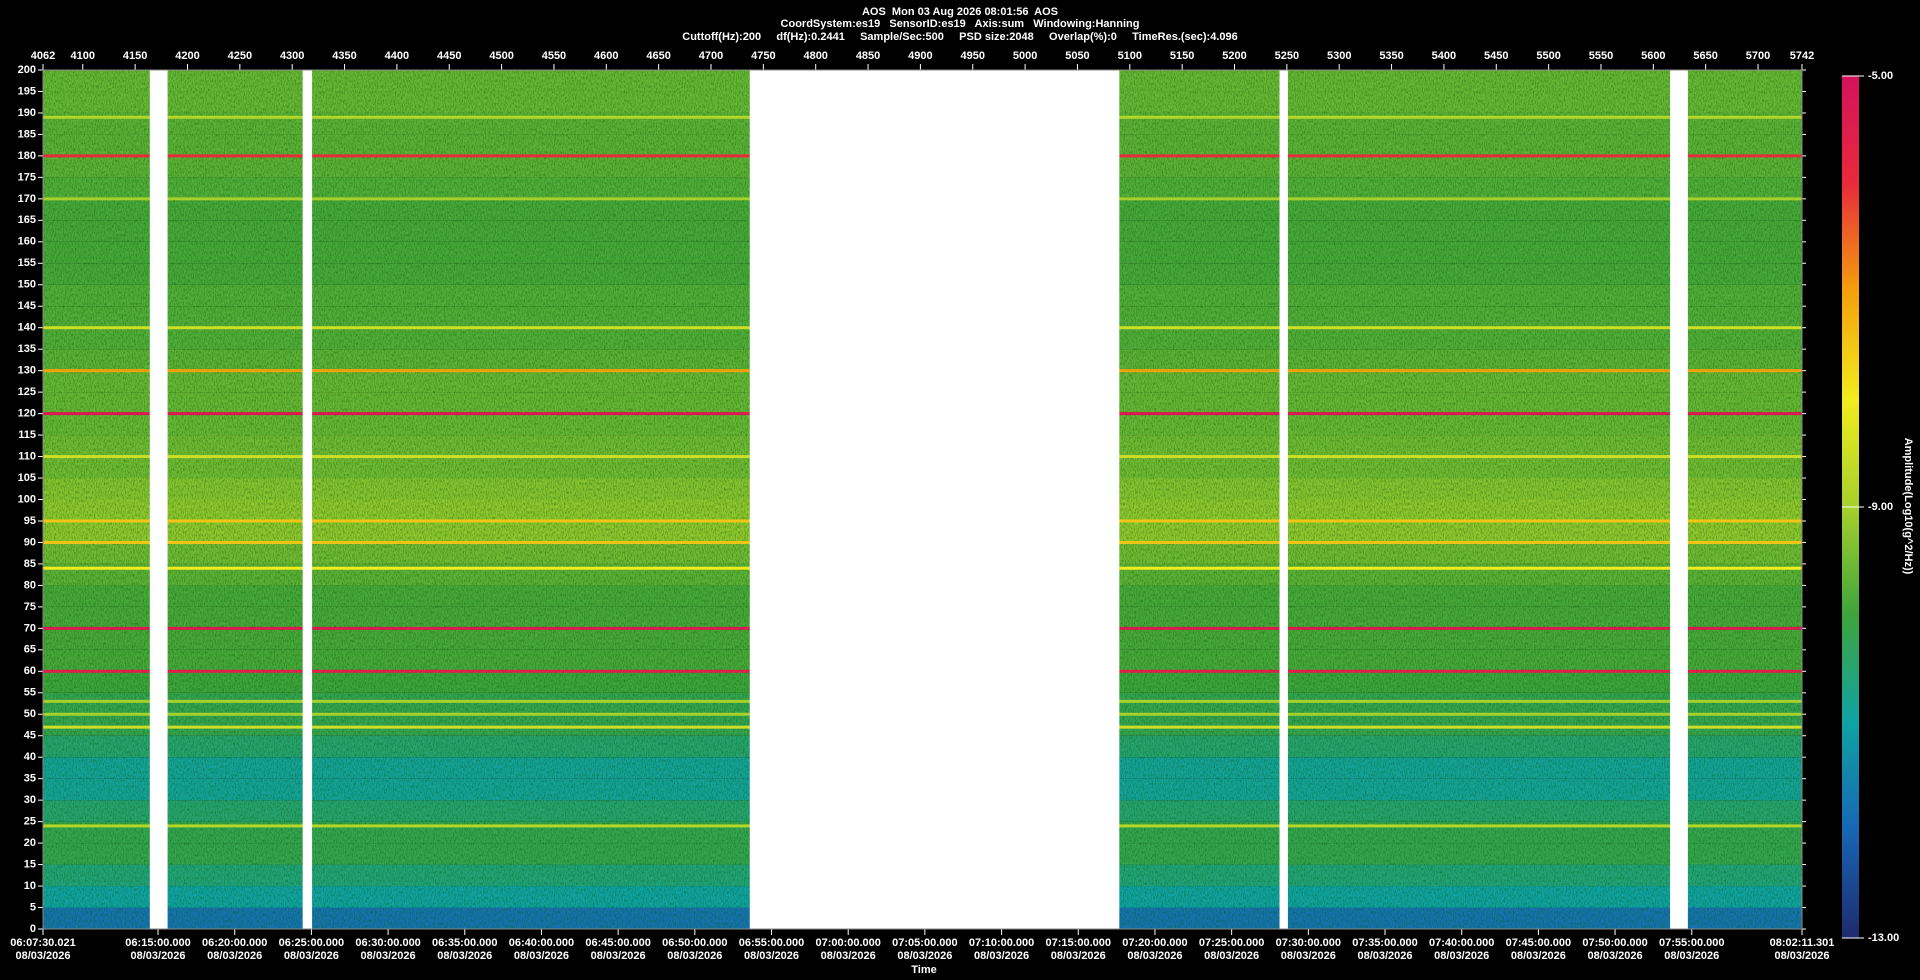 The image size is (1920, 980). I want to click on time-tick-label: 07:30:00.000, so click(1308, 943).